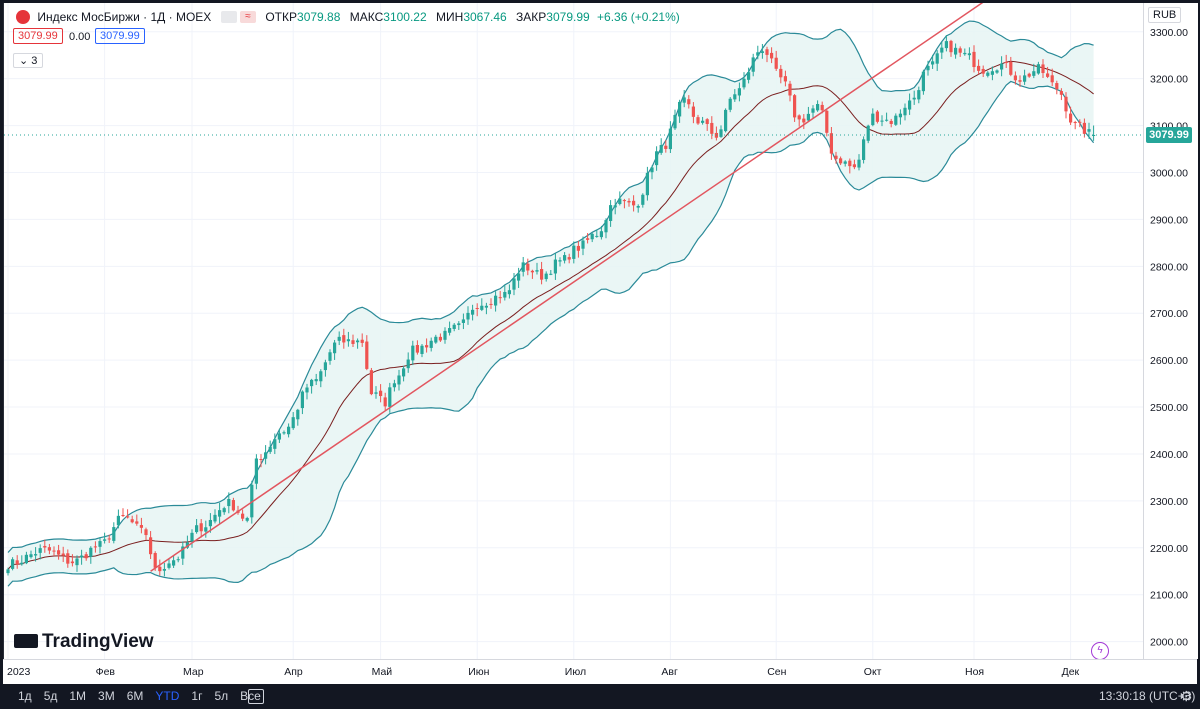 The width and height of the screenshot is (1200, 709). What do you see at coordinates (1100, 651) in the screenshot?
I see `lightning-icon: ϟ` at bounding box center [1100, 651].